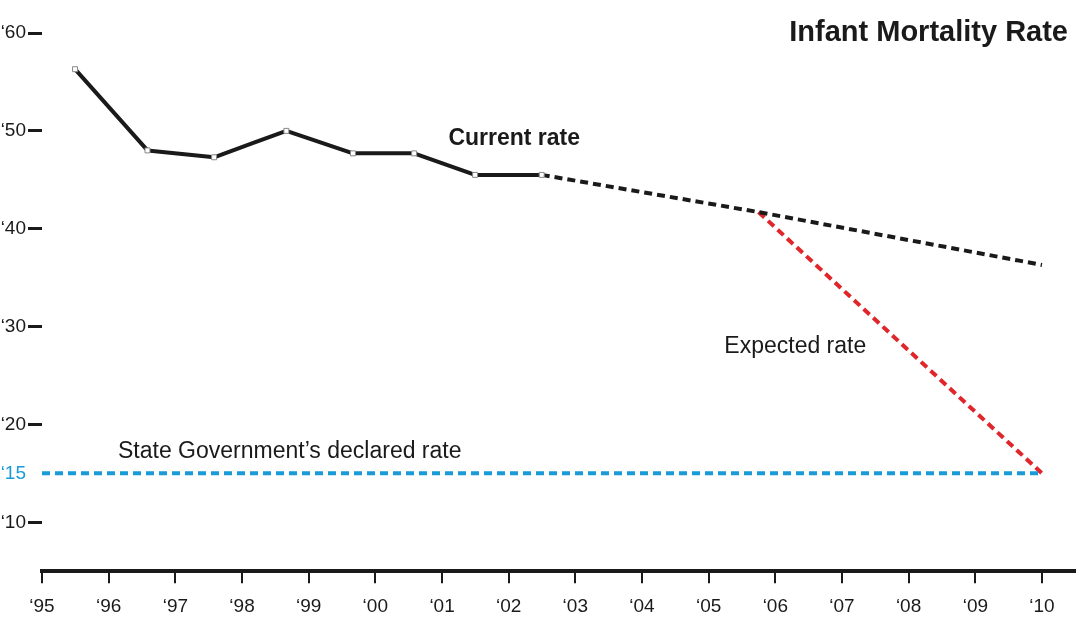 Image resolution: width=1085 pixels, height=634 pixels. I want to click on x-tick-label: ‘96, so click(108, 605).